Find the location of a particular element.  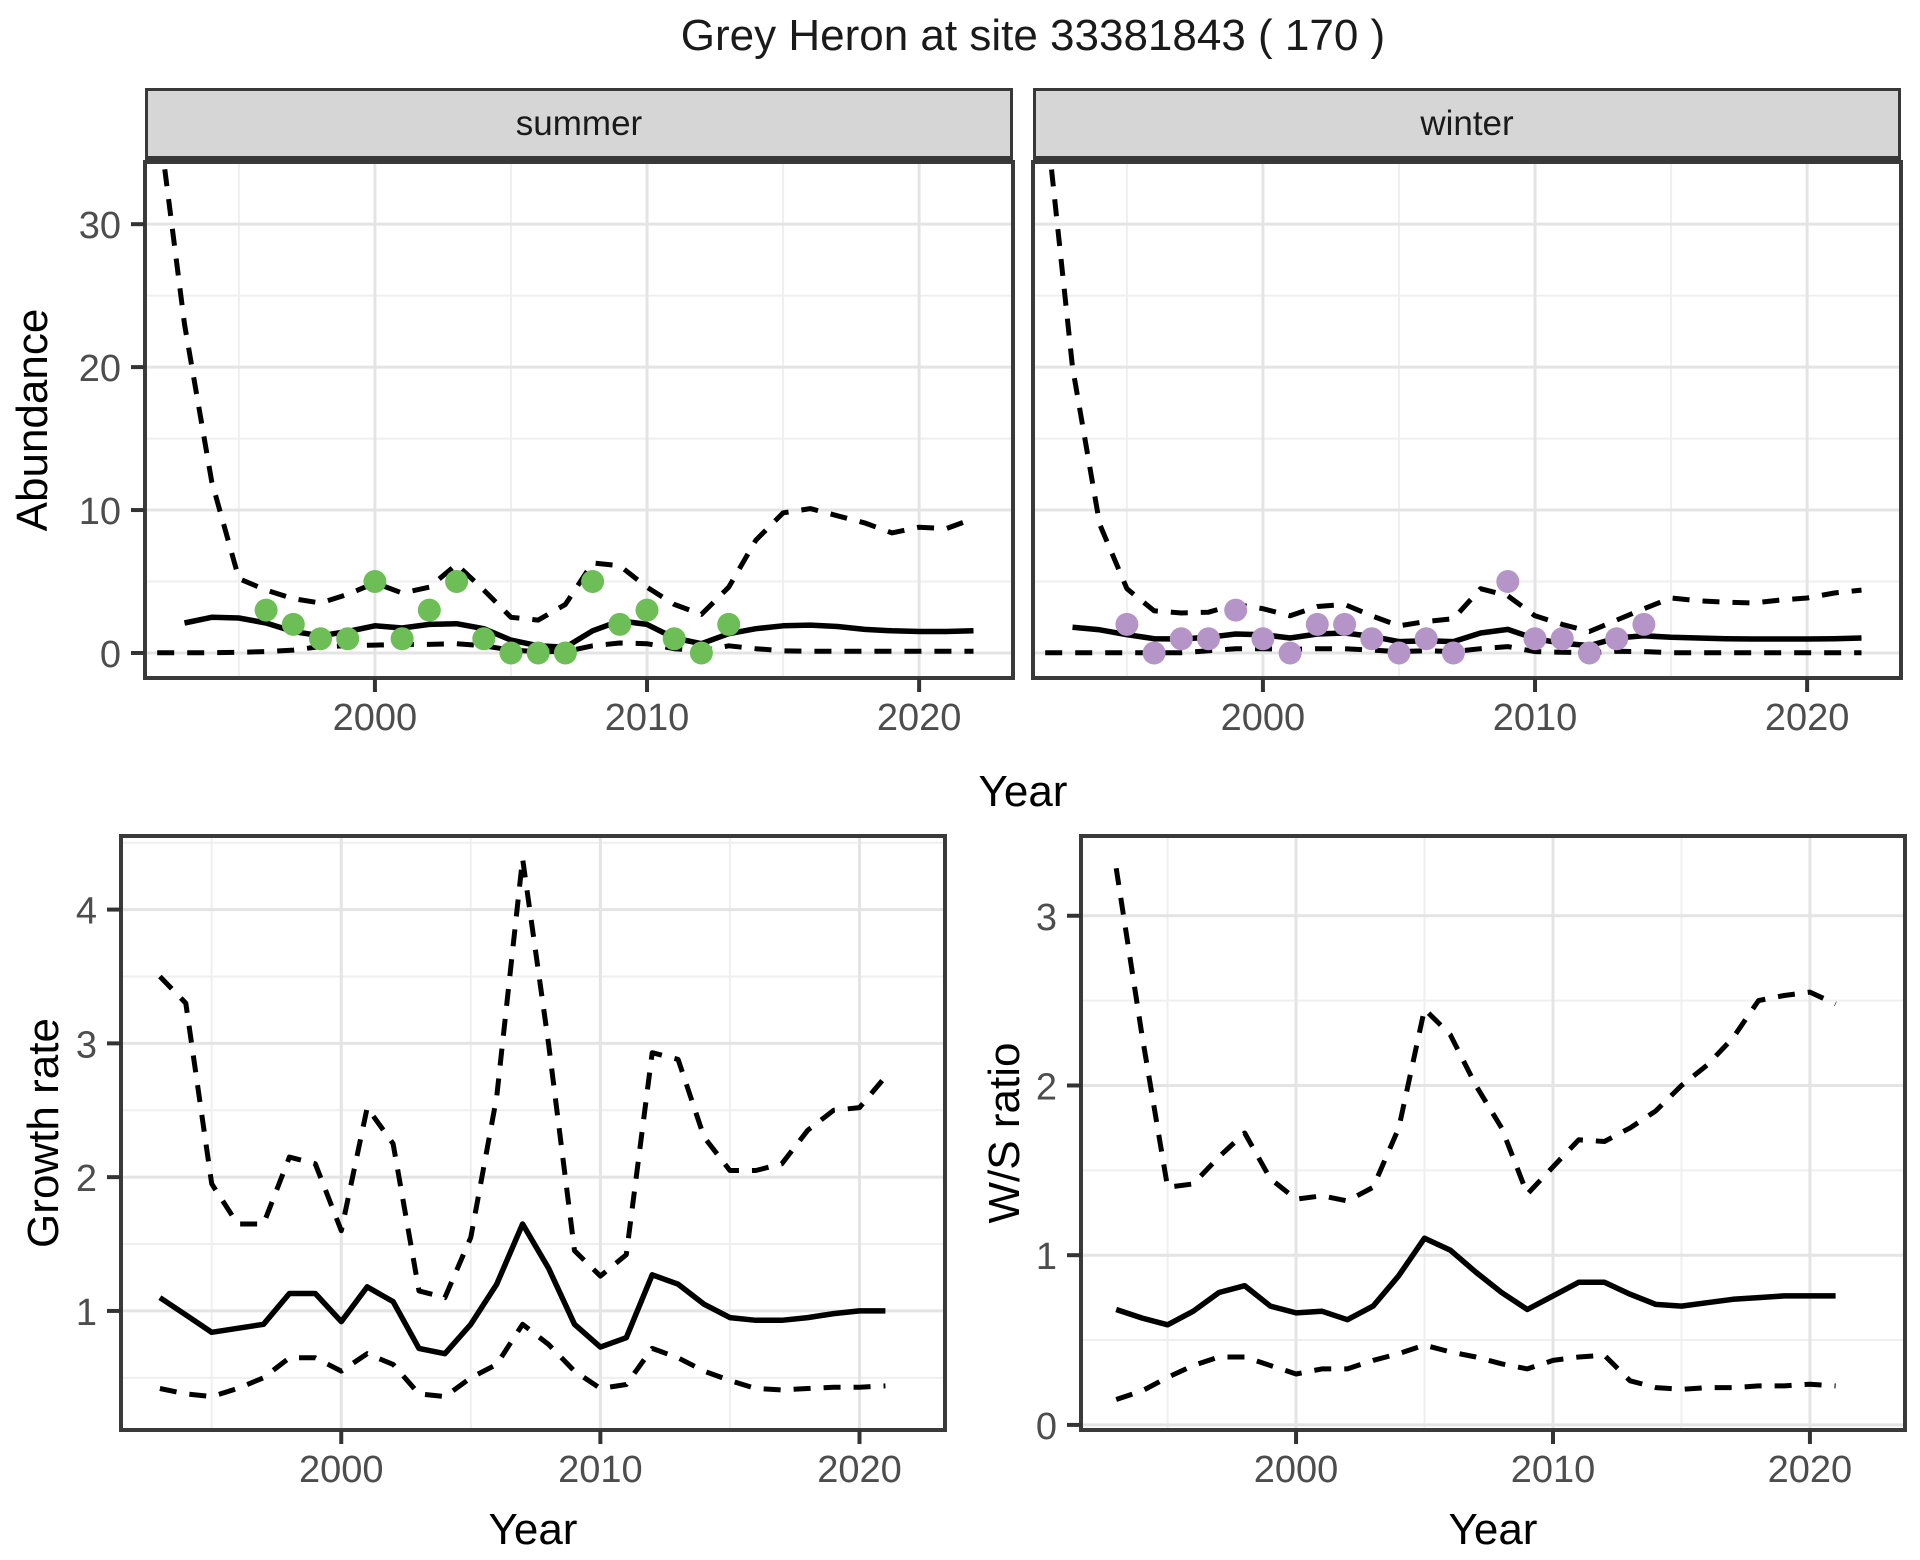

ws-ratio-upper-ci-line is located at coordinates (1475, 1035).